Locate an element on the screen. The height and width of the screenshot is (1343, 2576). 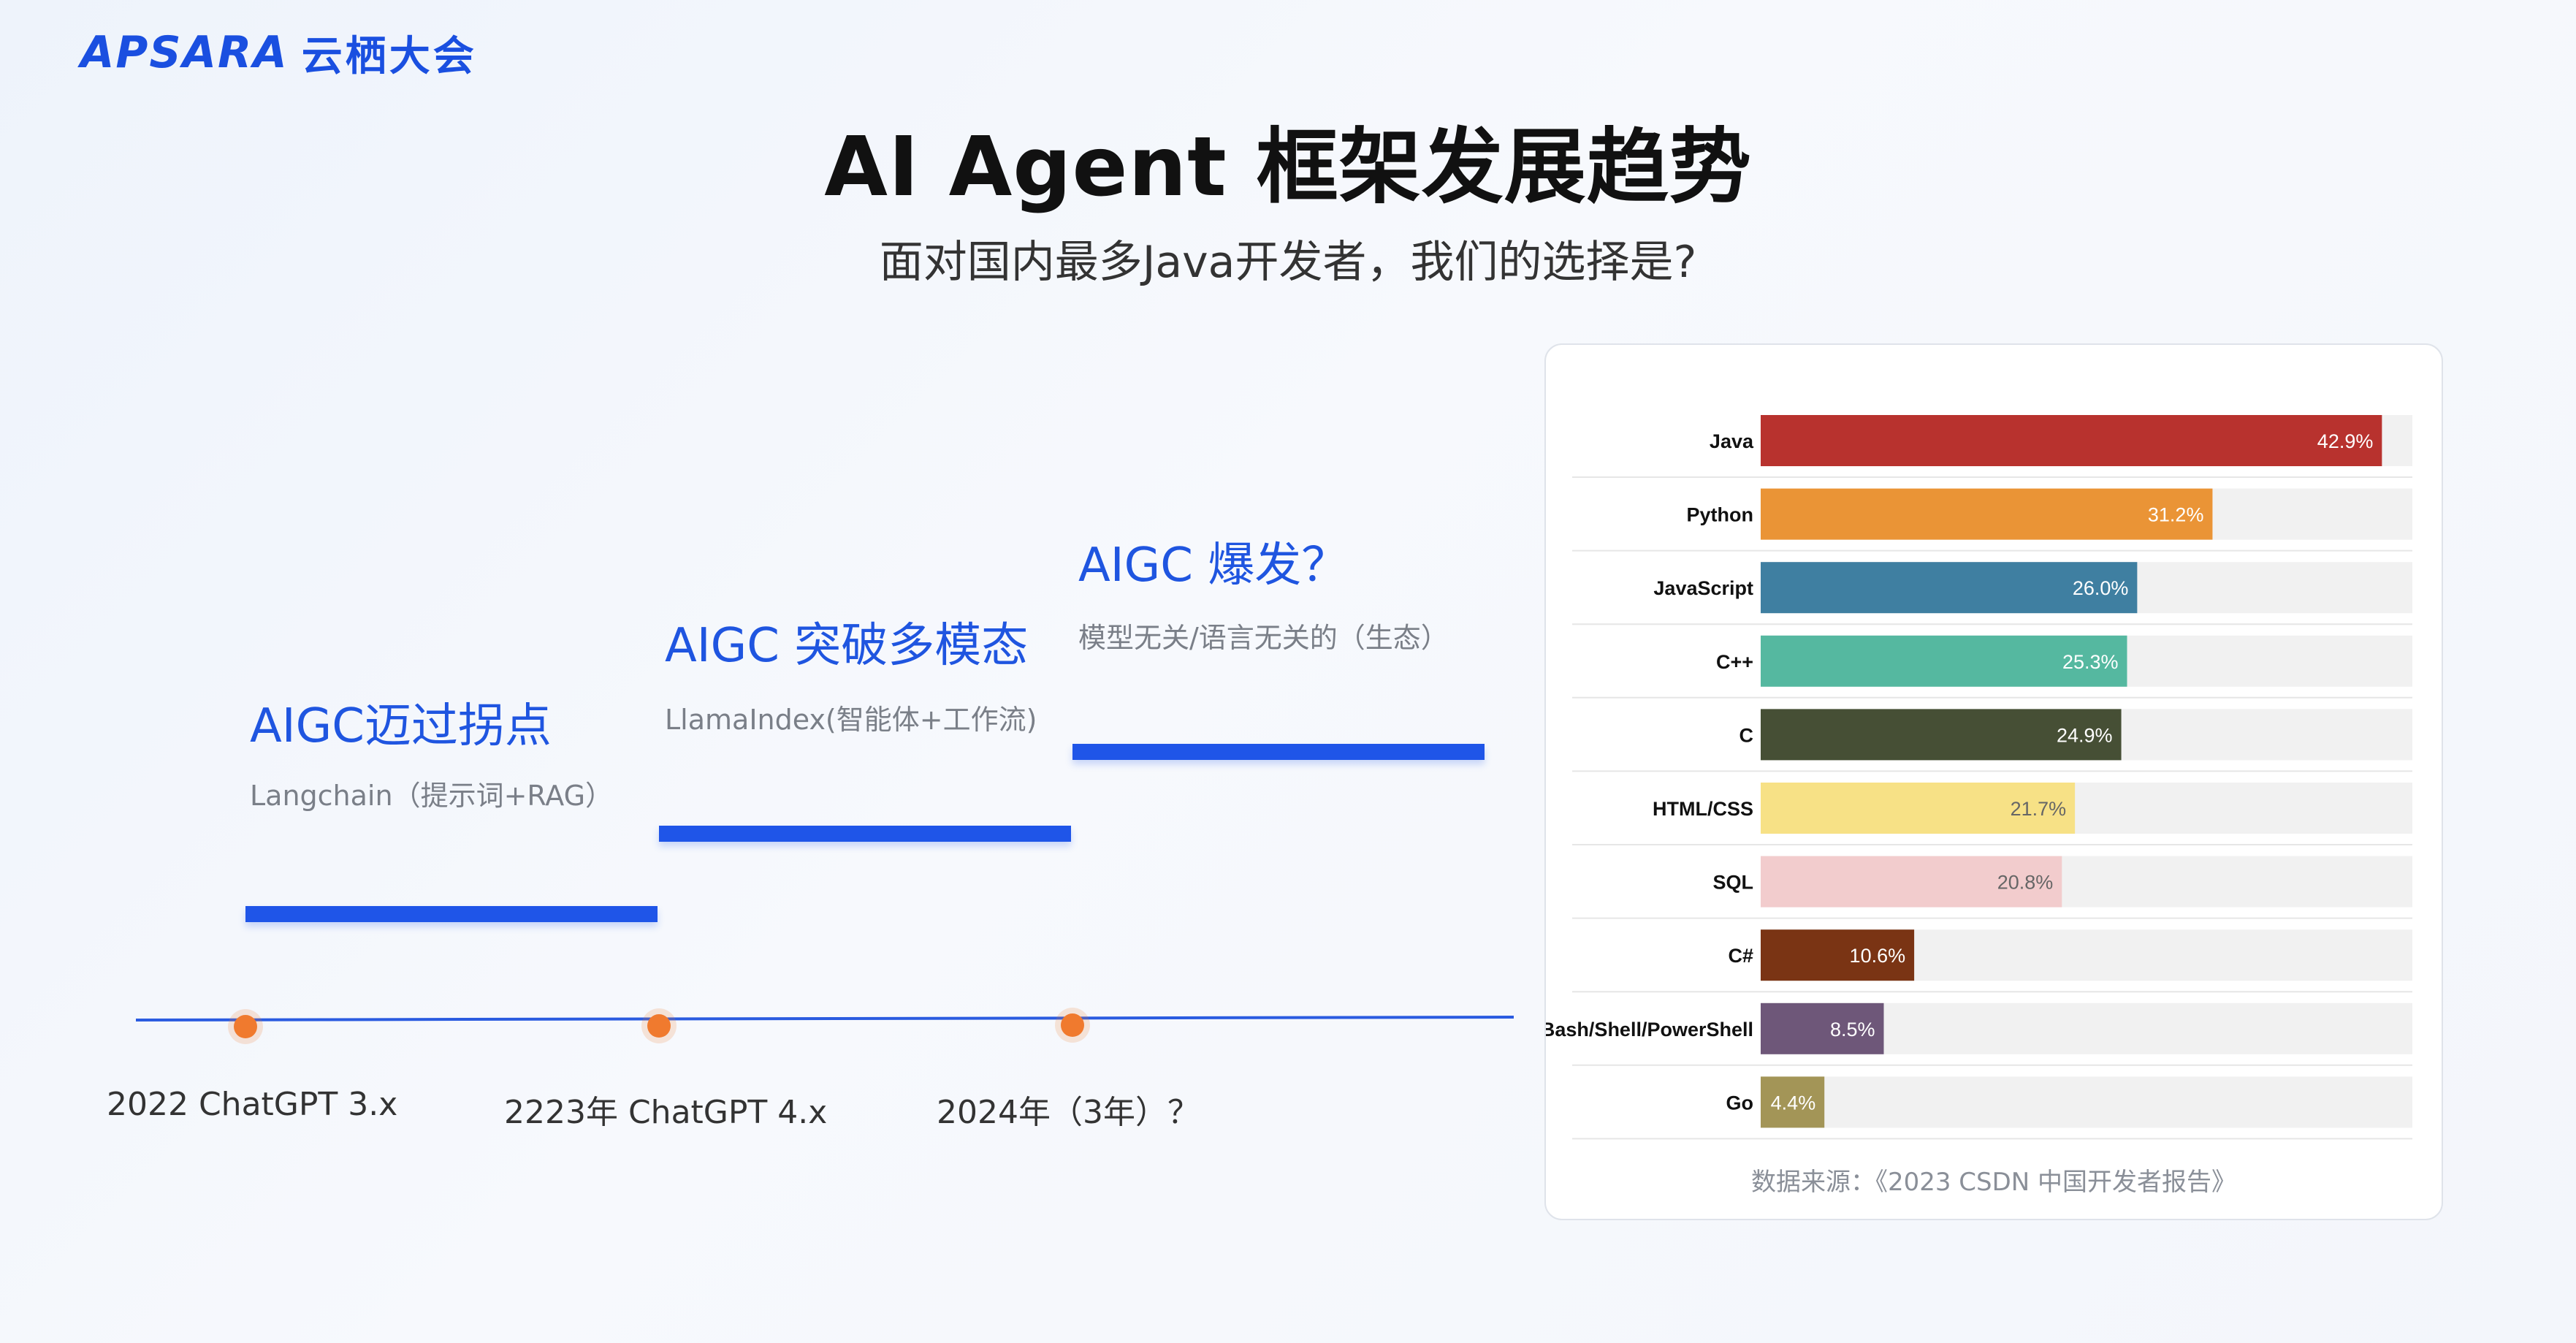
page-subtitle: 面对国内最多Java开发者，我们的选择是? is located at coordinates (1288, 262).